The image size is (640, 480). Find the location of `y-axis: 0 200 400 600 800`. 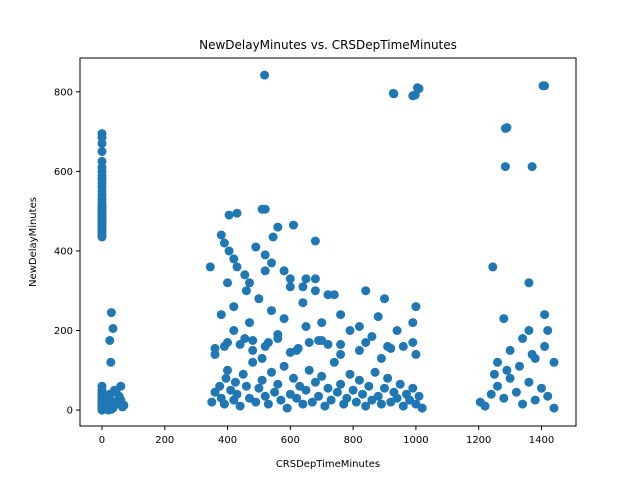

y-axis: 0 200 400 600 800 is located at coordinates (67, 252).